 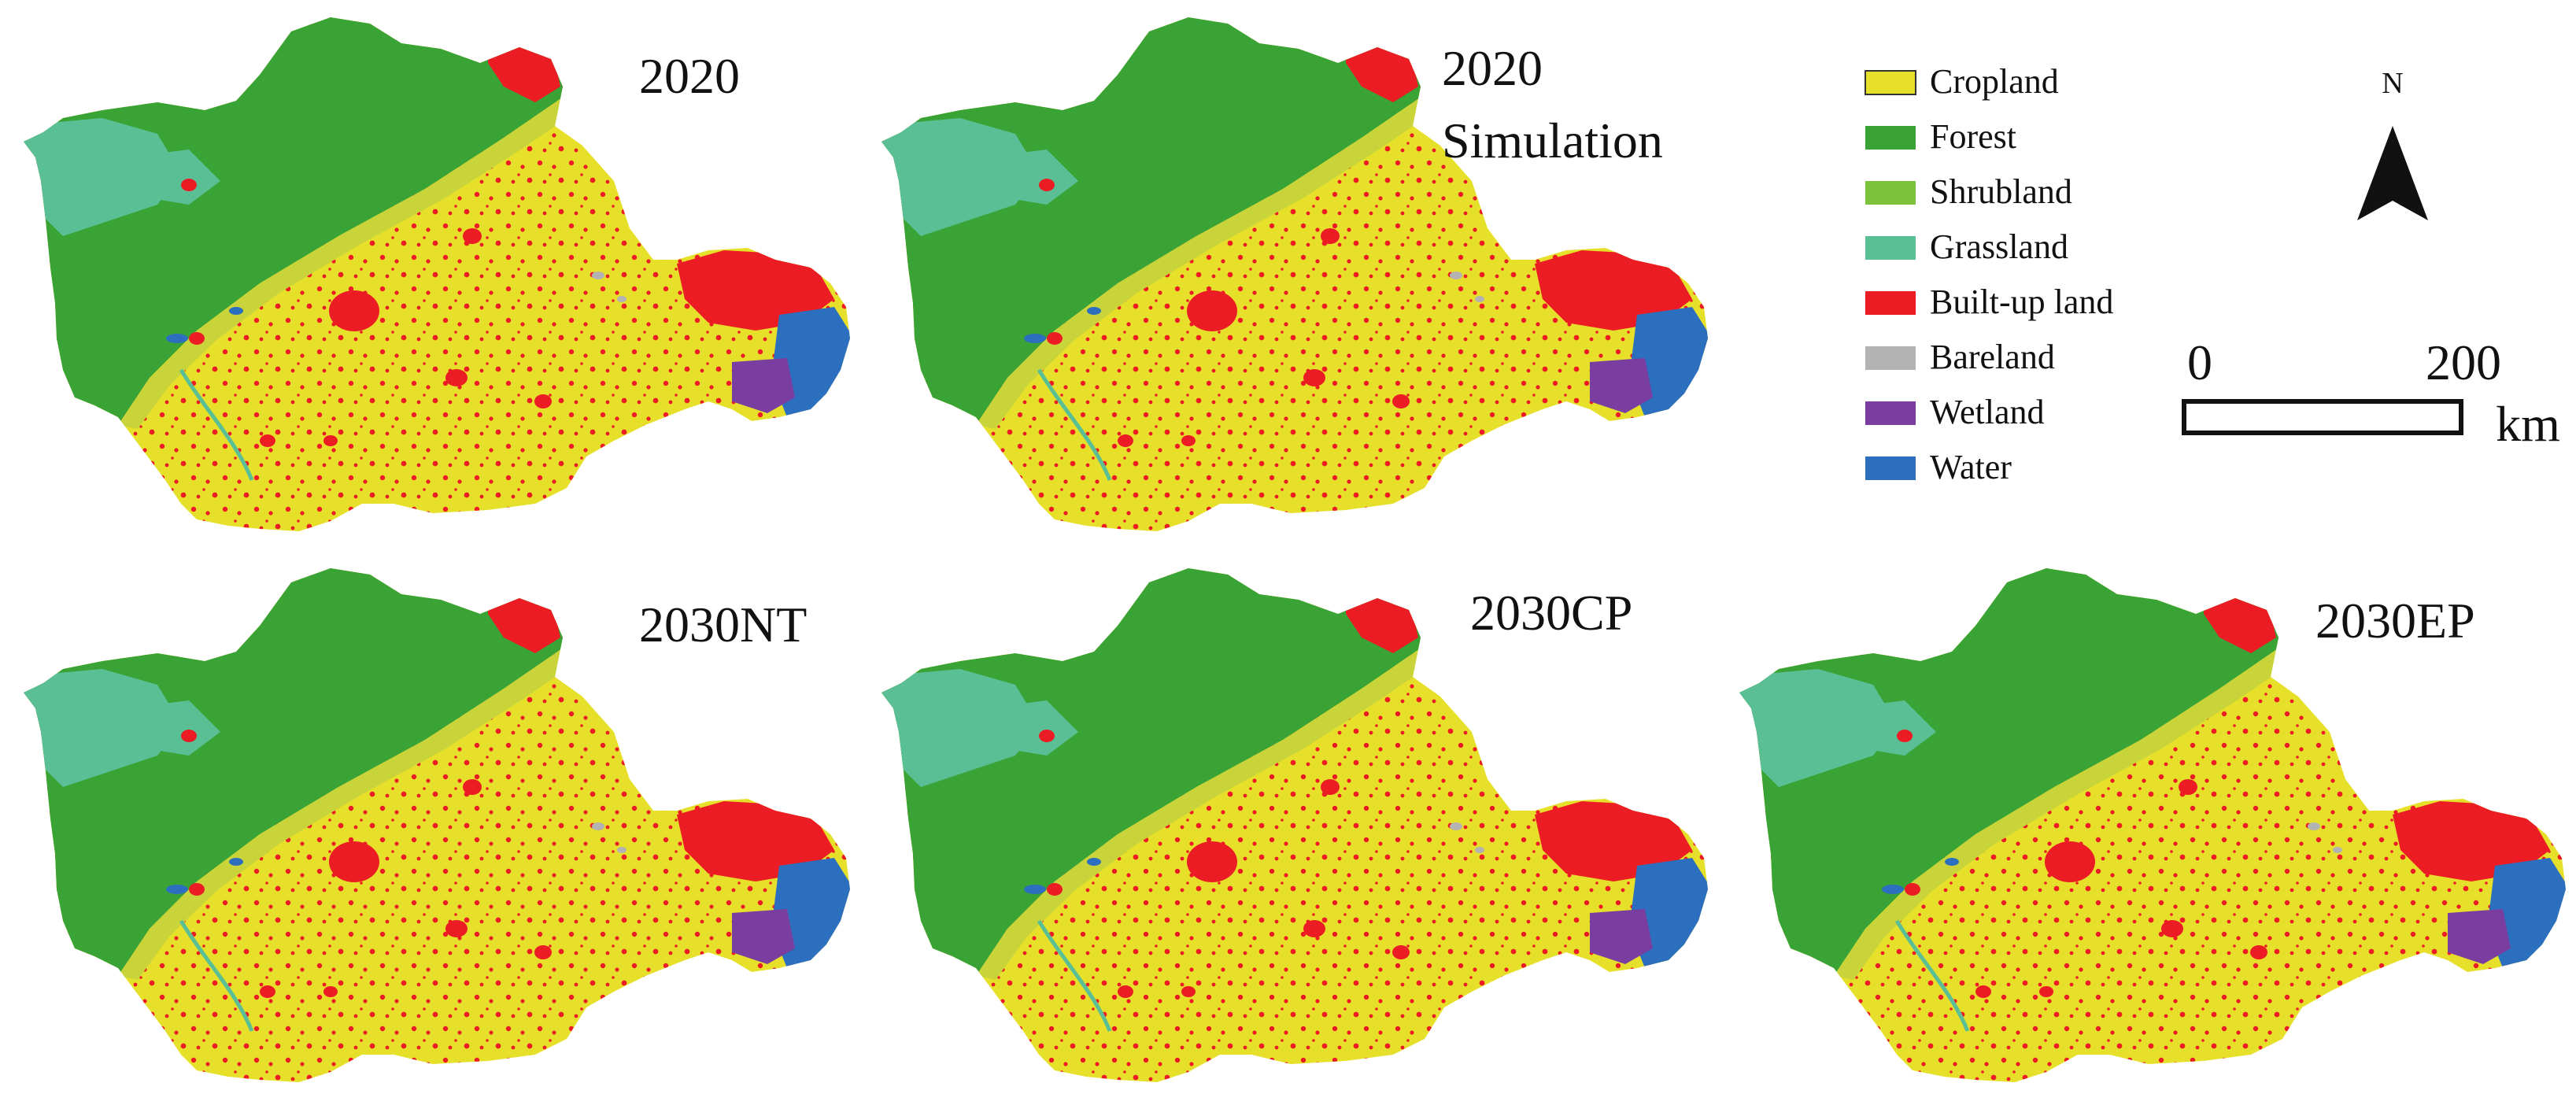 I want to click on scale-bar-rect, so click(x=2322, y=417).